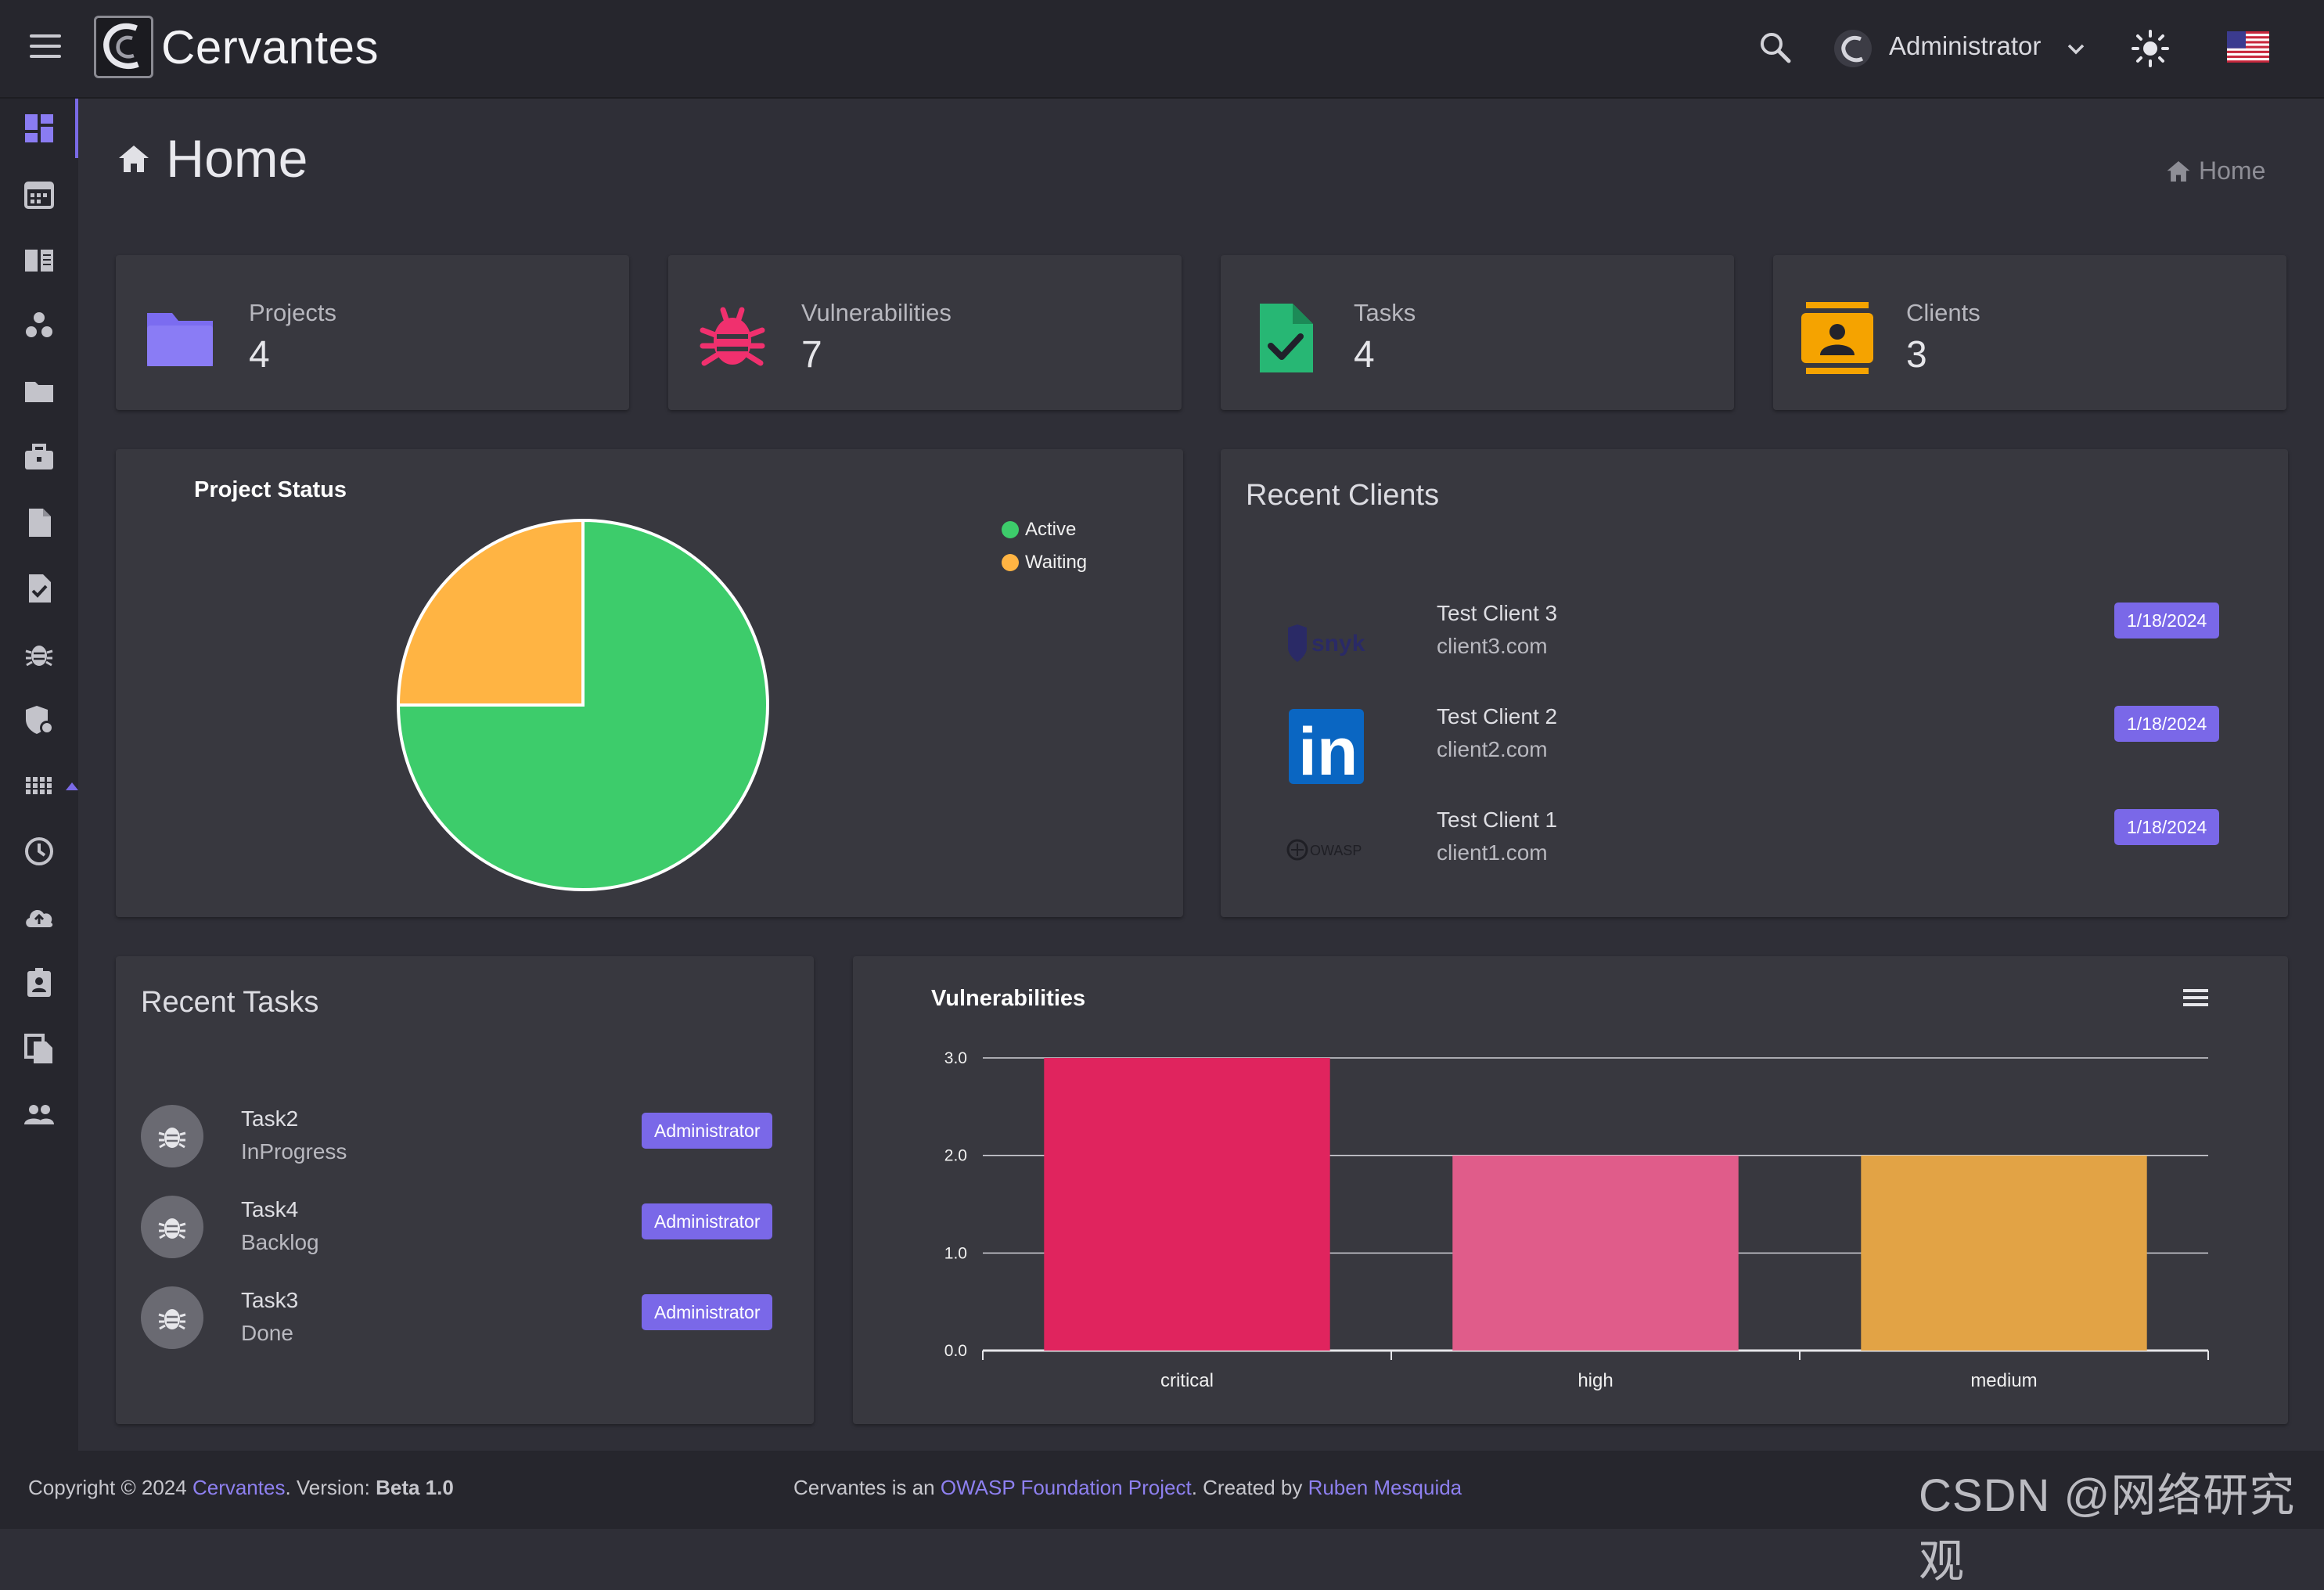 Image resolution: width=2324 pixels, height=1590 pixels. Describe the element at coordinates (1051, 529) in the screenshot. I see `legend-label: Active` at that location.